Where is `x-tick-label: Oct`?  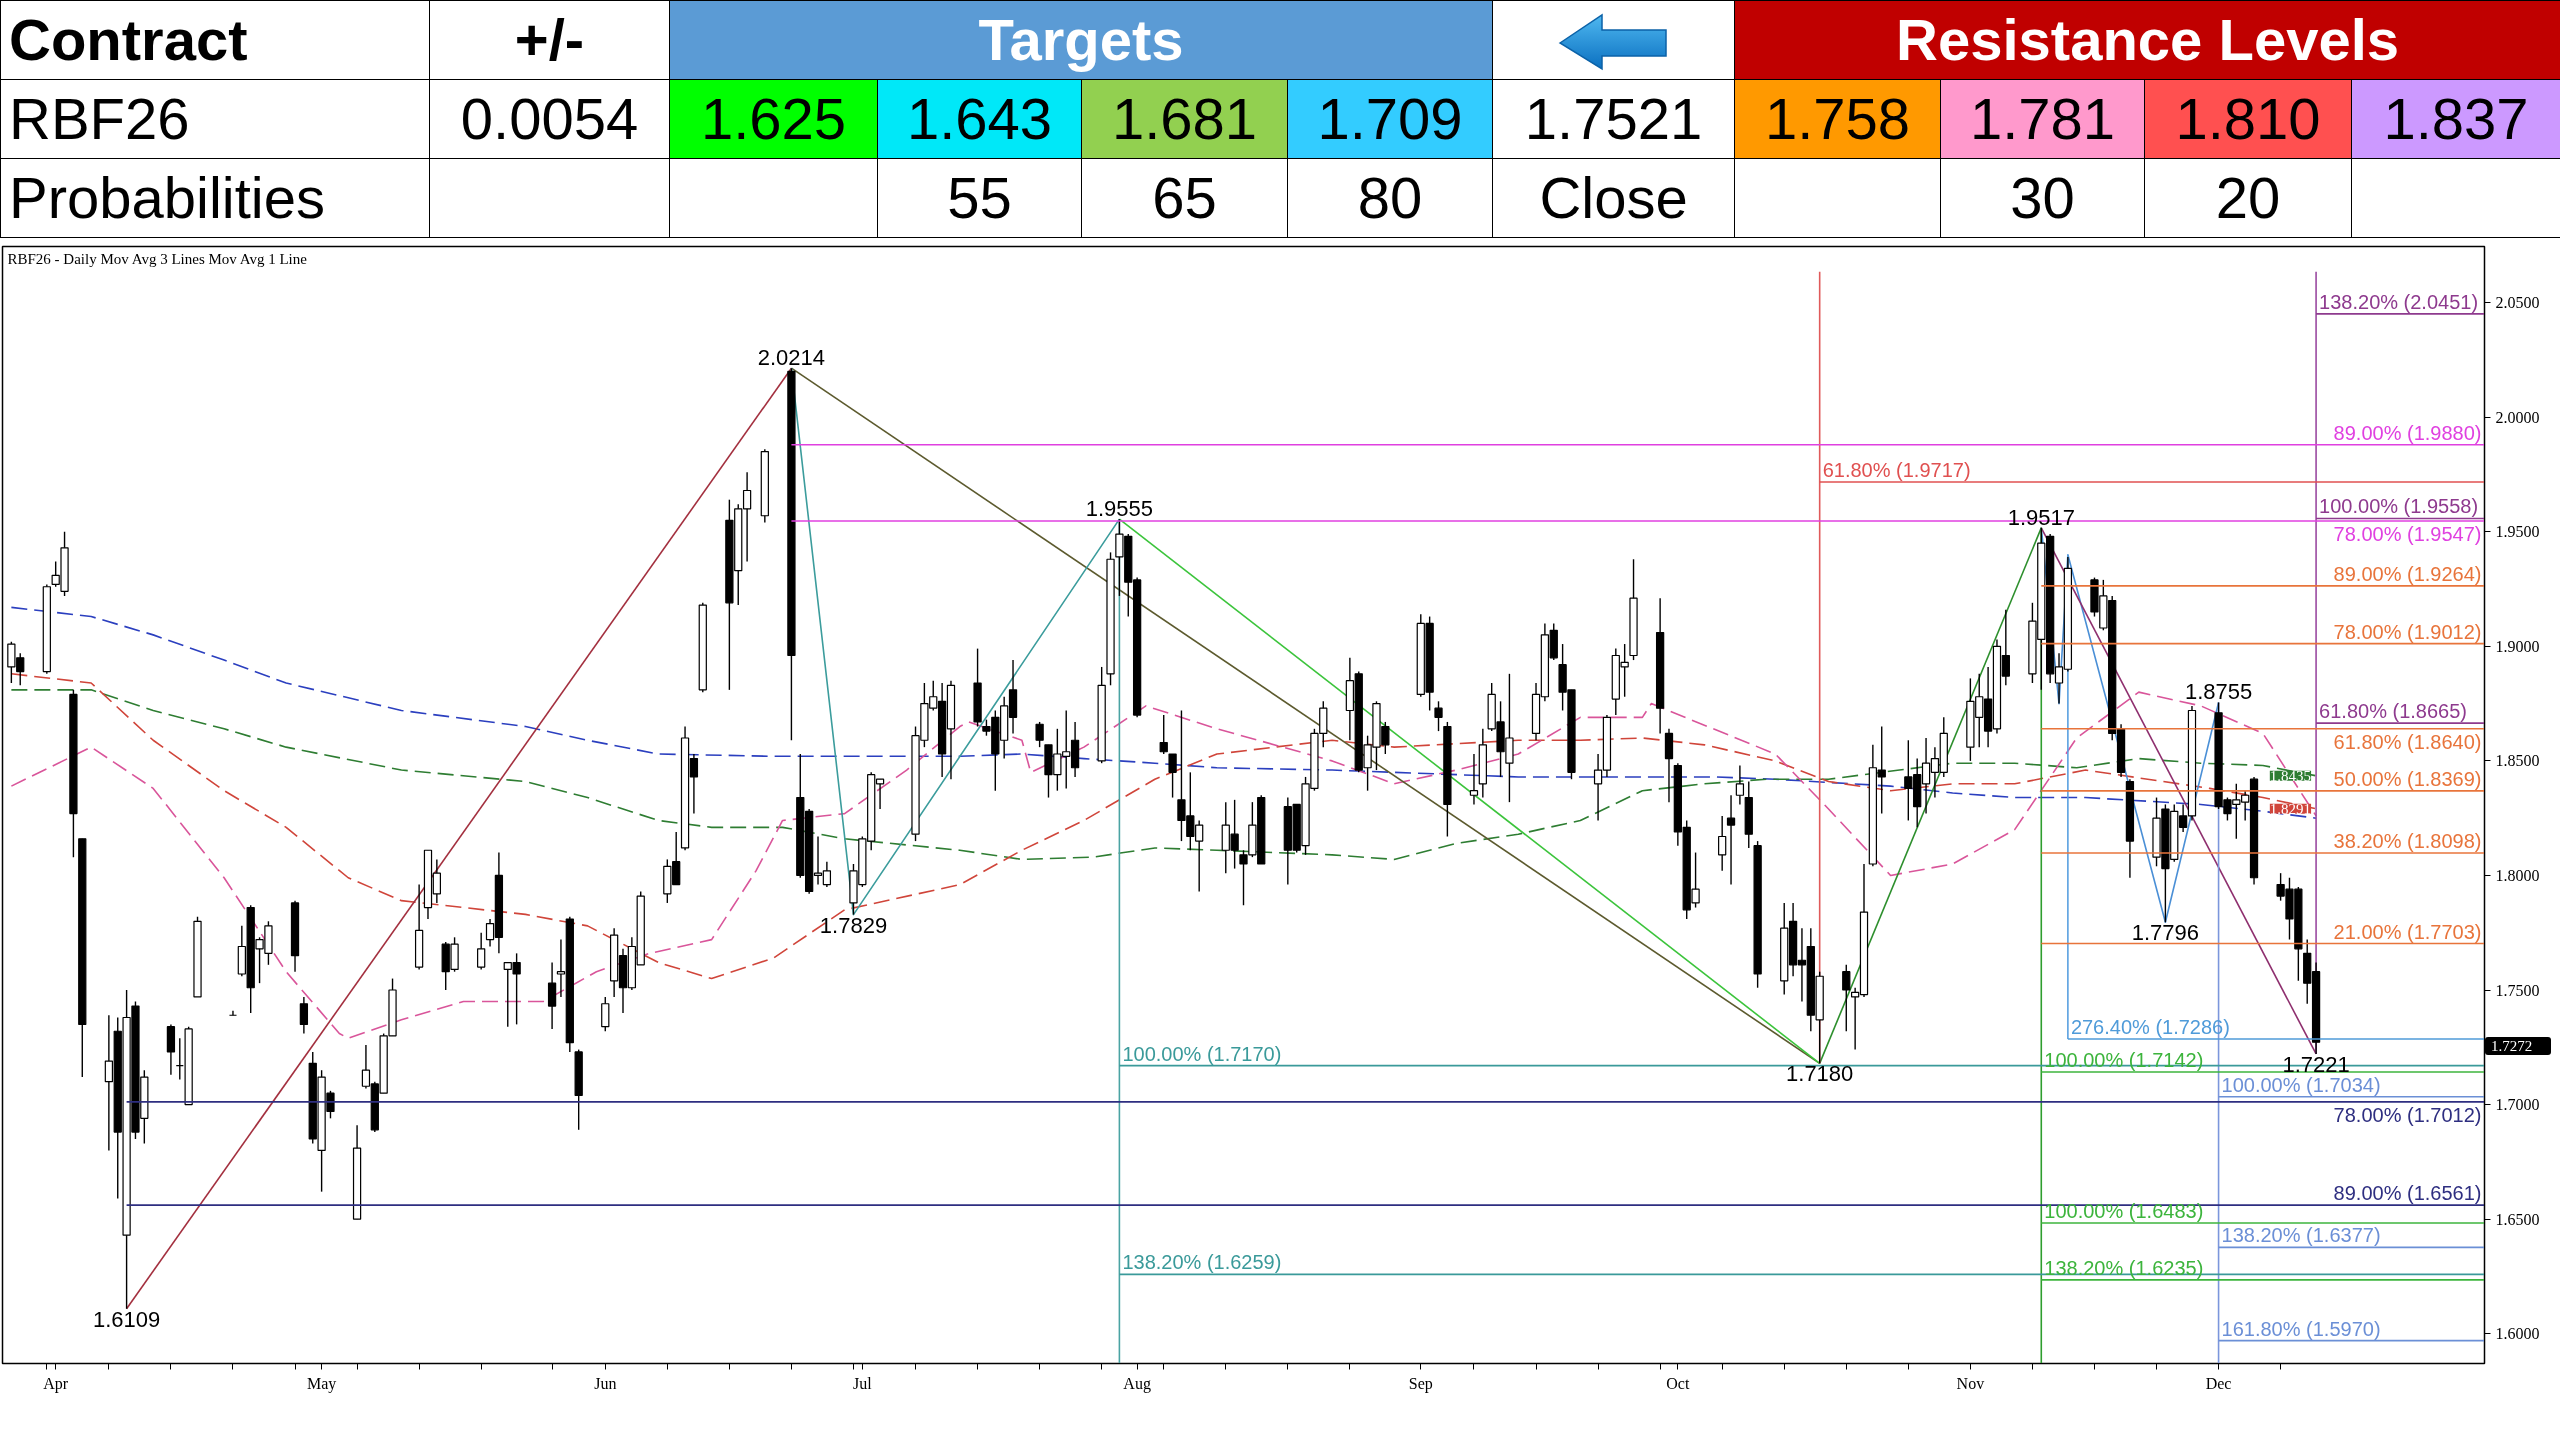
x-tick-label: Oct is located at coordinates (1678, 1383).